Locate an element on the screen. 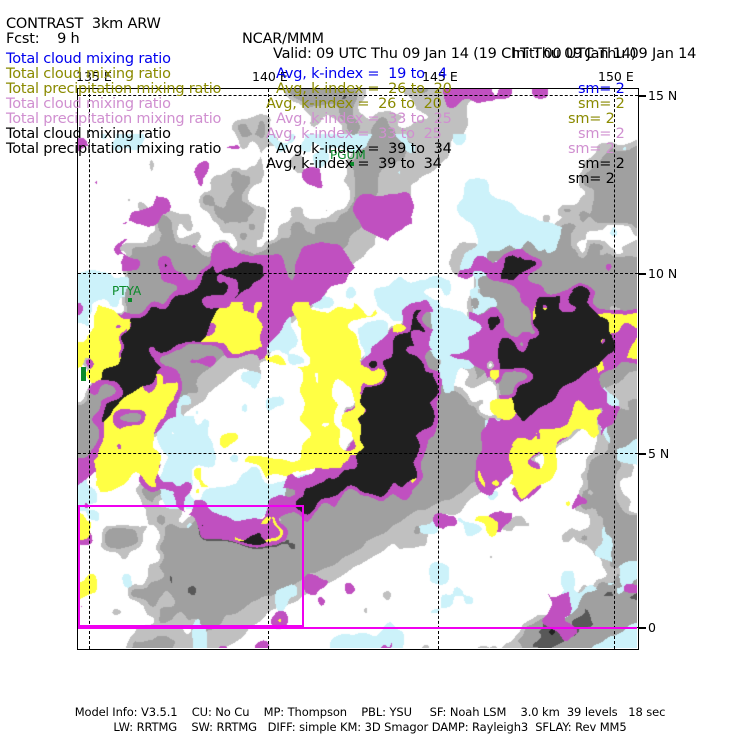 This screenshot has height=740, width=740. station-label-pgum: PGUM is located at coordinates (348, 155).